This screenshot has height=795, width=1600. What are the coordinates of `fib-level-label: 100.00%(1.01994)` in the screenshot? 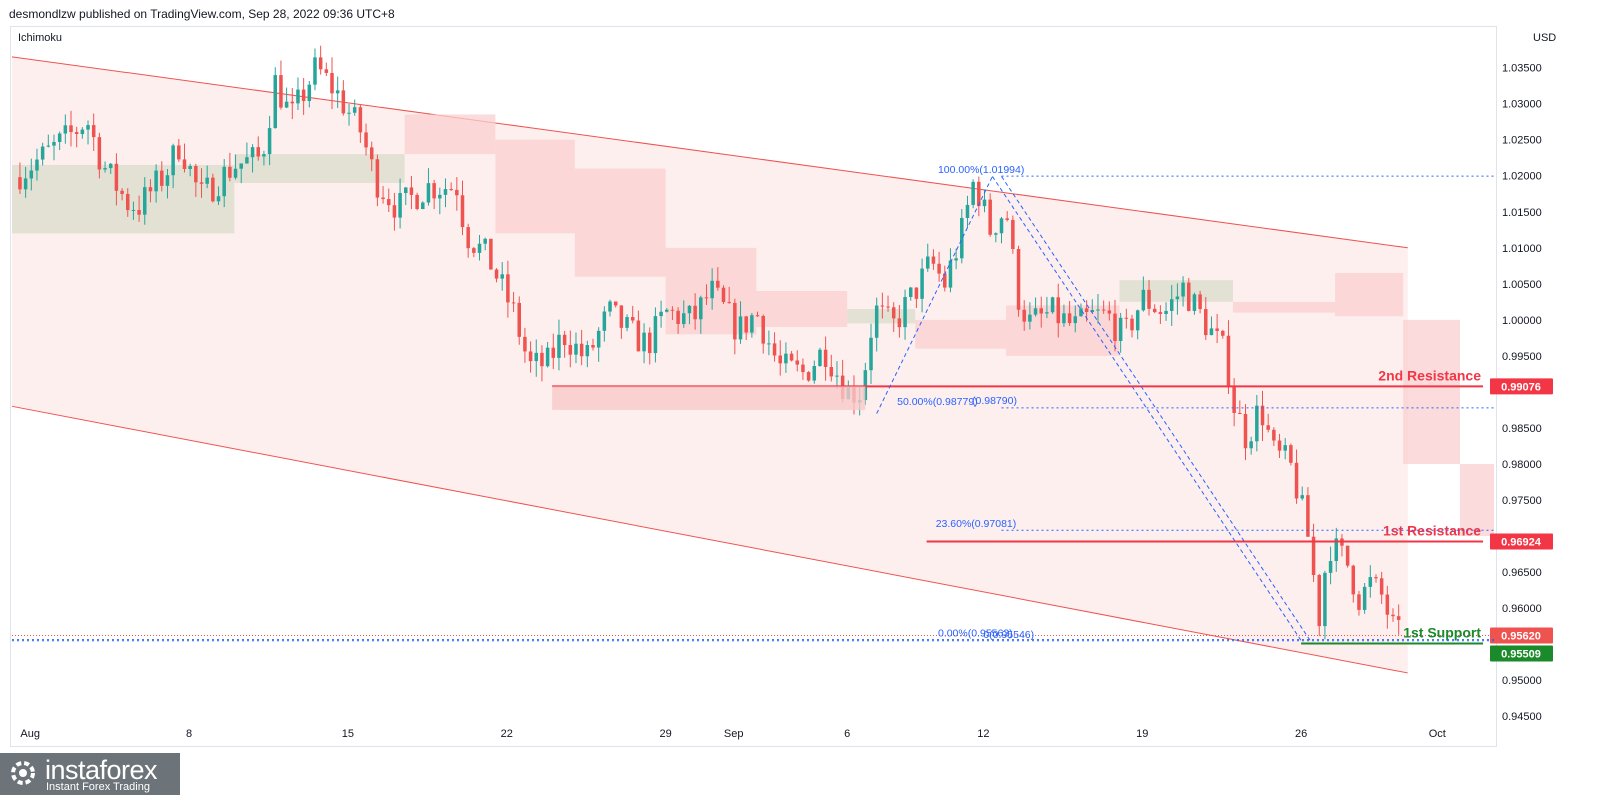 It's located at (981, 170).